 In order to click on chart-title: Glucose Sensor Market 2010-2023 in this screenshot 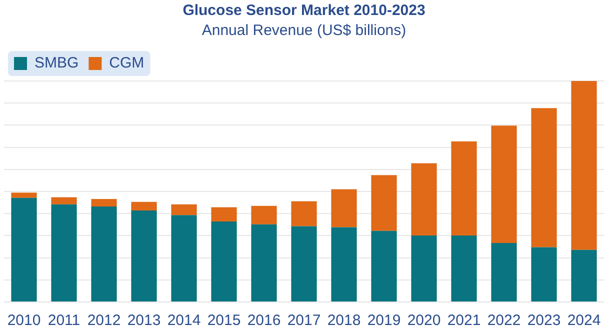, I will do `click(304, 11)`.